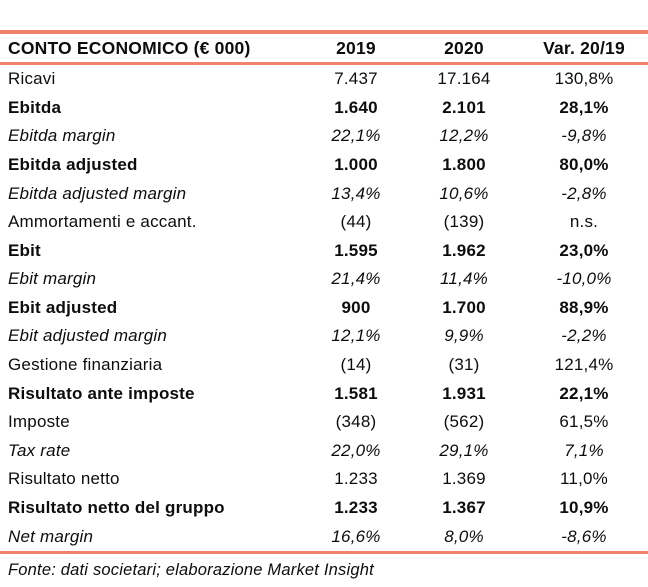 The image size is (648, 587). What do you see at coordinates (356, 279) in the screenshot?
I see `cell-2019: 21,4%` at bounding box center [356, 279].